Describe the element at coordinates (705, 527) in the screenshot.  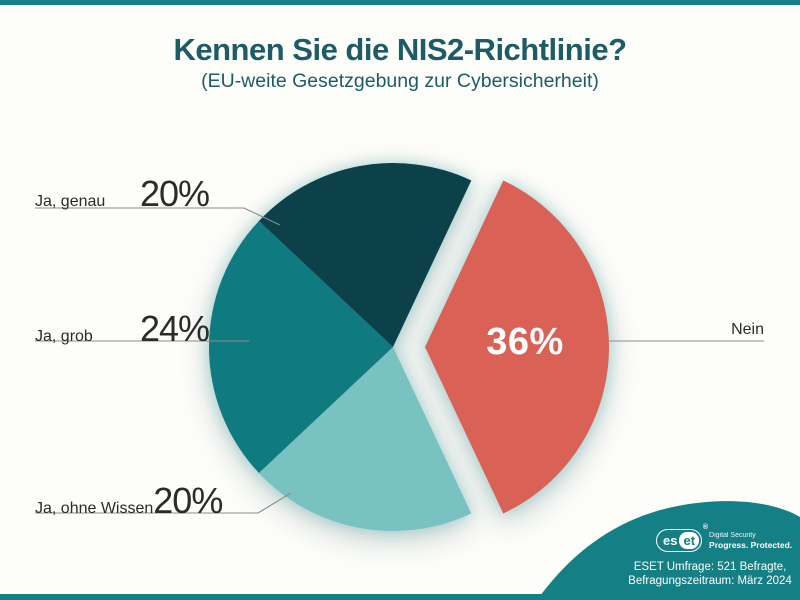
I see `registered-trademark-icon: ®` at that location.